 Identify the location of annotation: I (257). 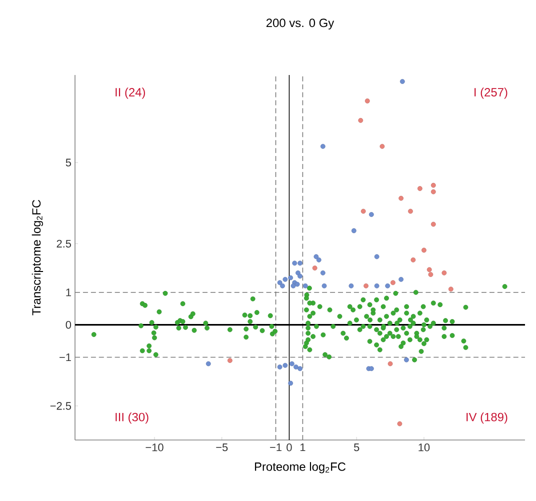
(491, 93).